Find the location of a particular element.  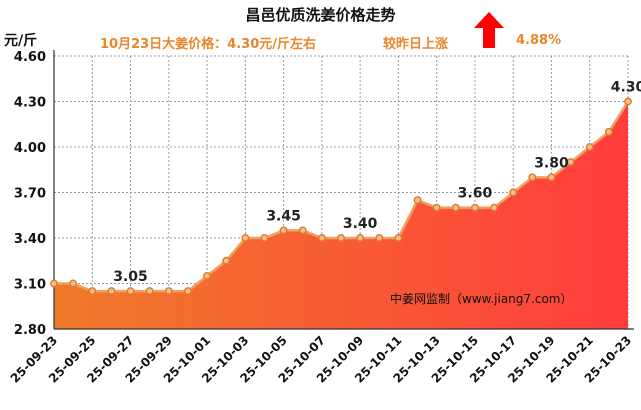

y-tick-label: 3.70 is located at coordinates (30, 194).